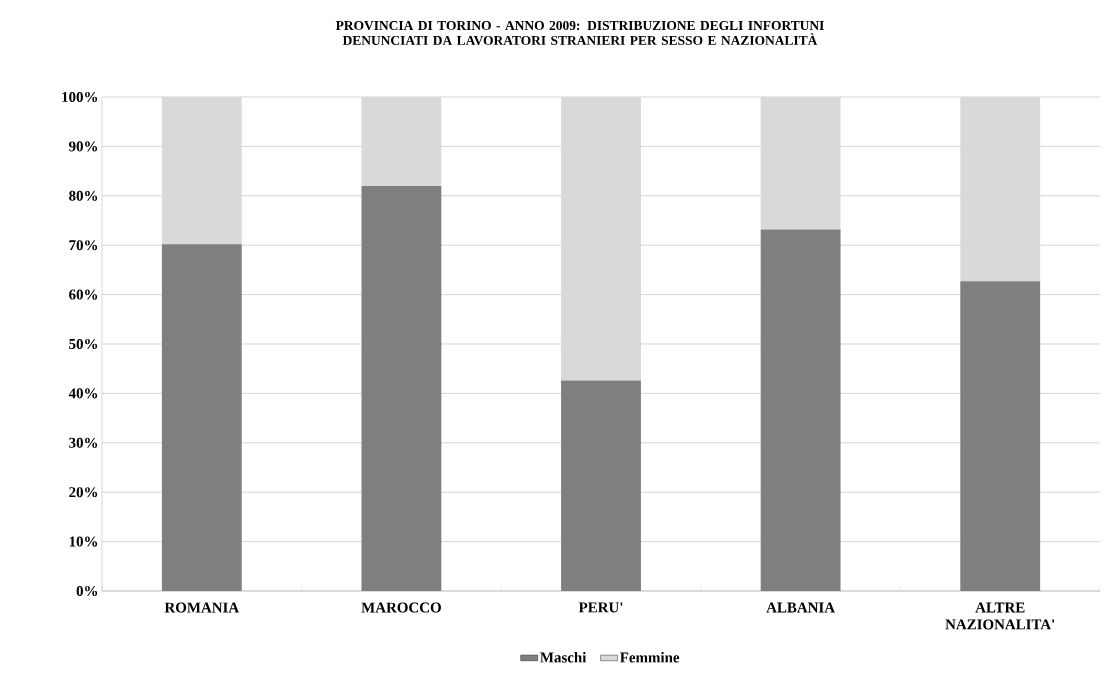 This screenshot has width=1110, height=684. Describe the element at coordinates (83, 195) in the screenshot. I see `y-tick-label: 80%` at that location.